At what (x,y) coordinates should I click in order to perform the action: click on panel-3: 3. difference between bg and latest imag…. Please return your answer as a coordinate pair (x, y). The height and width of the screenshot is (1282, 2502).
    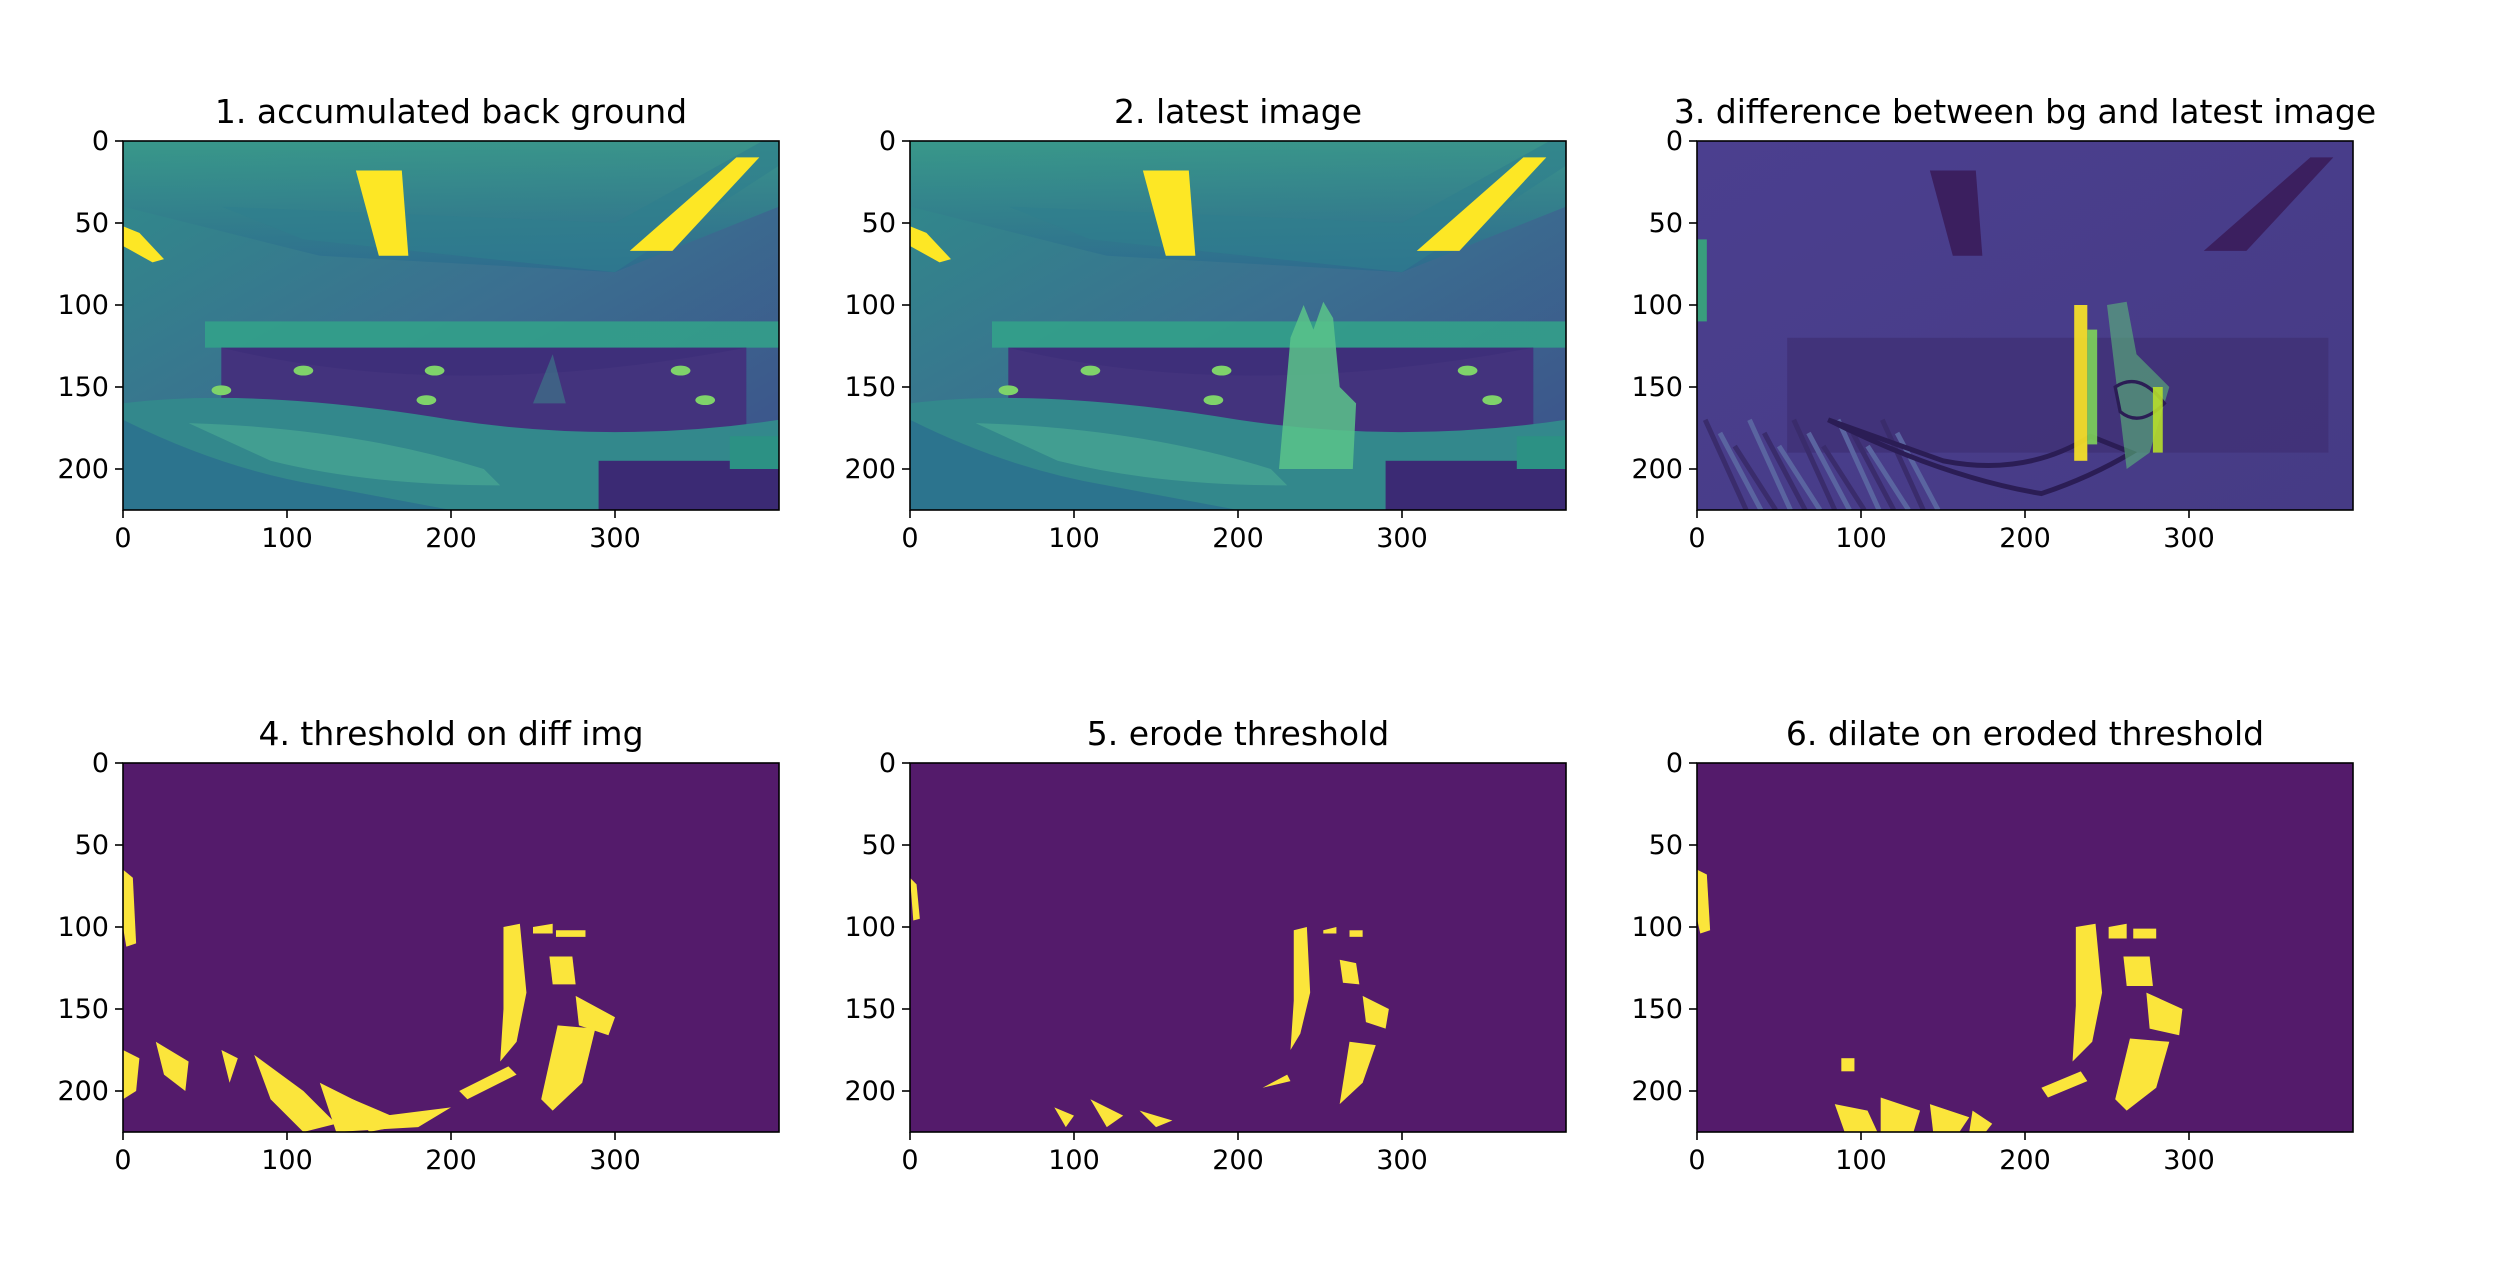
    Looking at the image, I should click on (2003, 323).